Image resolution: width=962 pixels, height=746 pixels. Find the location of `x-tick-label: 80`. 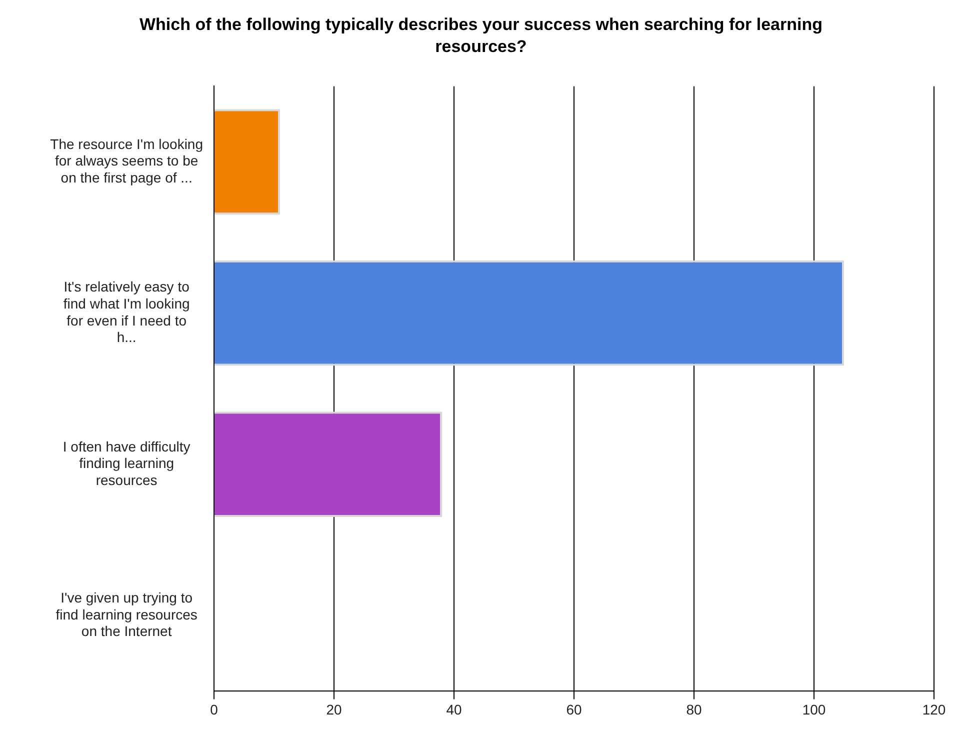

x-tick-label: 80 is located at coordinates (694, 709).